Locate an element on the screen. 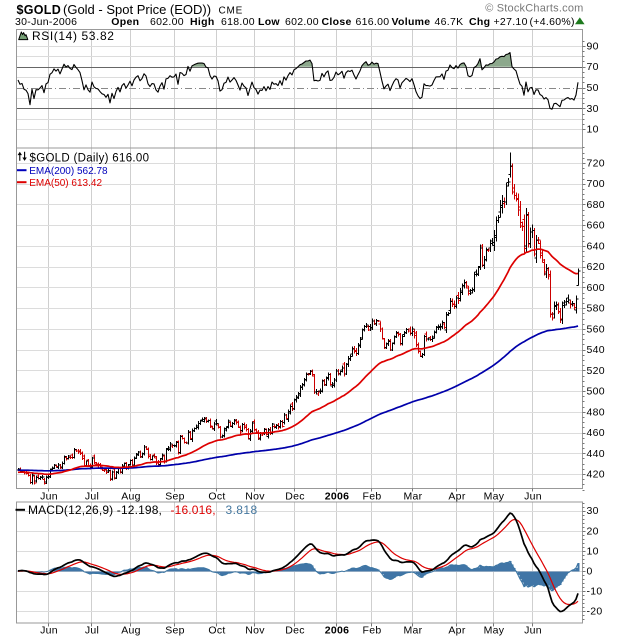  svg-text: 3.818 is located at coordinates (242, 510).